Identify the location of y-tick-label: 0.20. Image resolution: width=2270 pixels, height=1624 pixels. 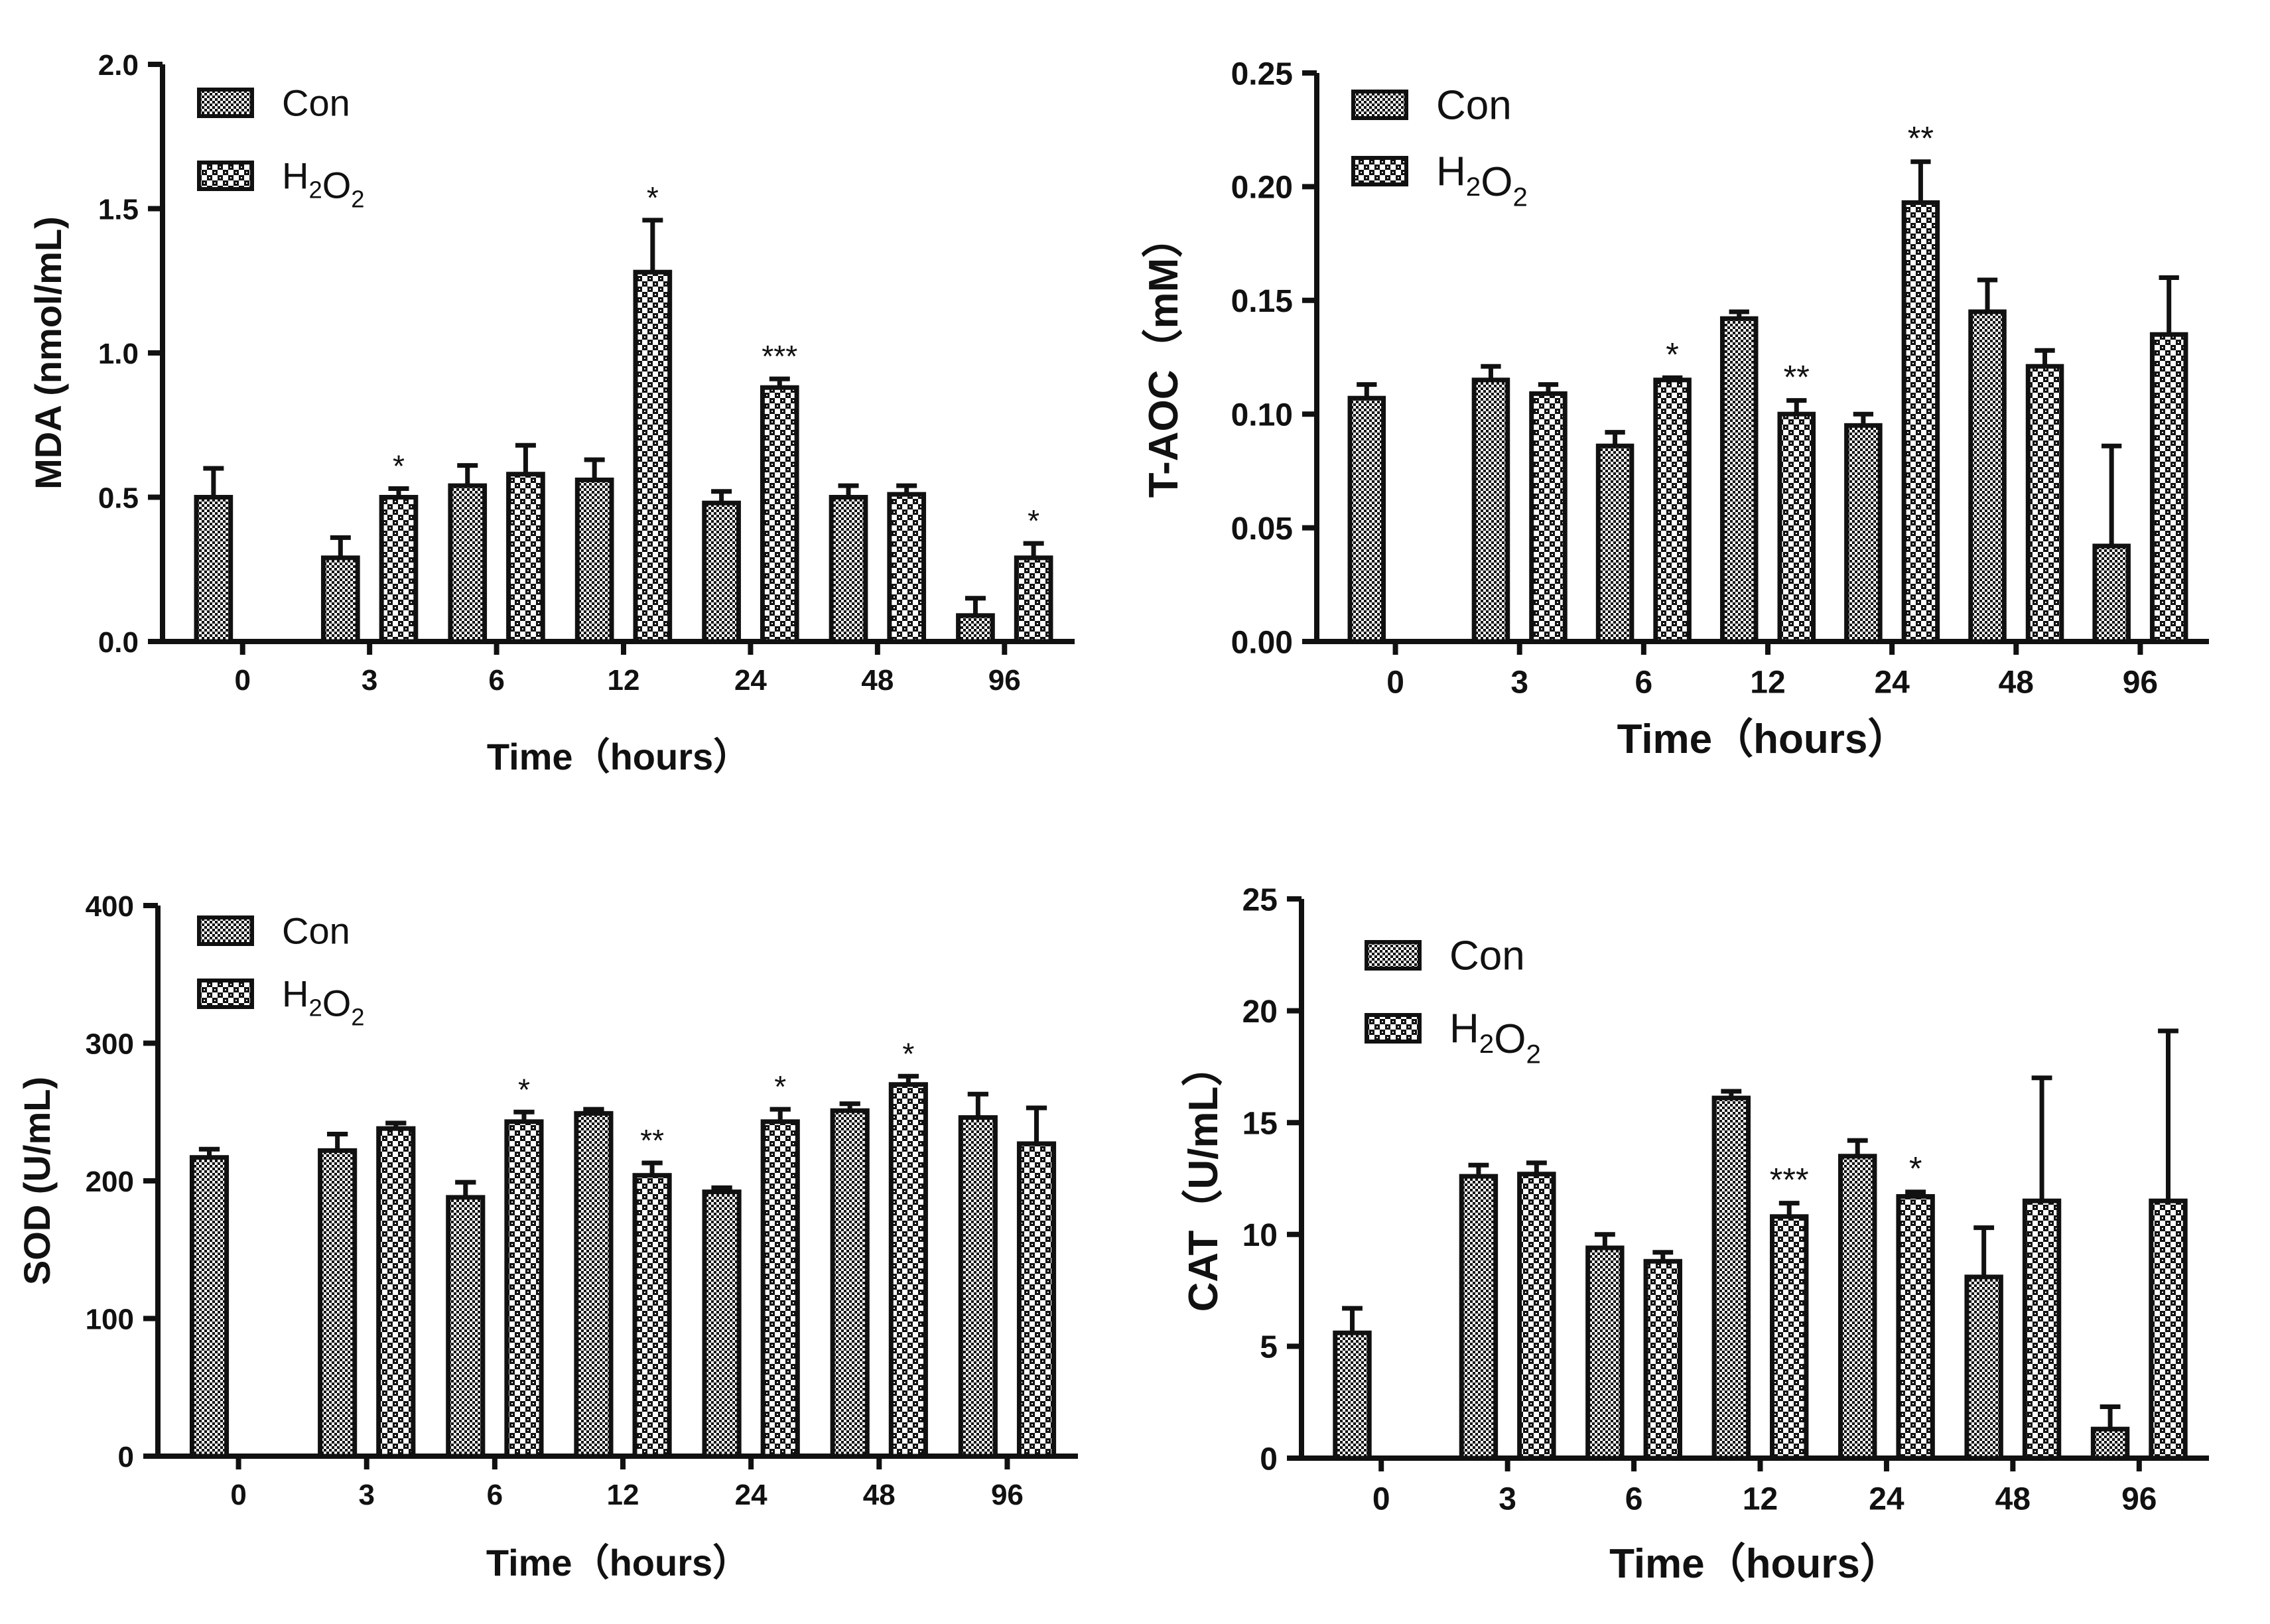
(1262, 188).